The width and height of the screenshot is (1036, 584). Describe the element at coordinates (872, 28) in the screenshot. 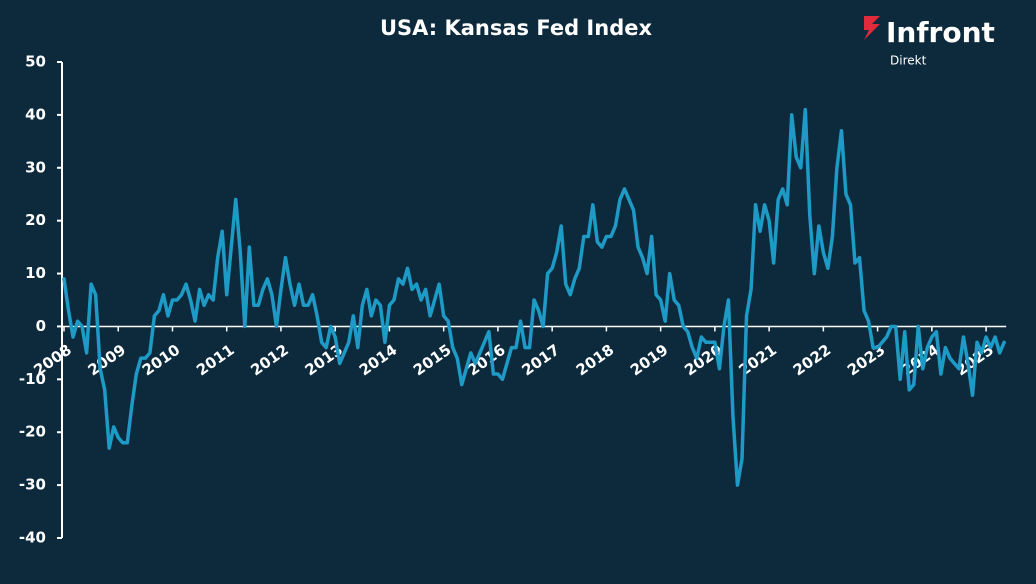

I see `logo-icon` at that location.